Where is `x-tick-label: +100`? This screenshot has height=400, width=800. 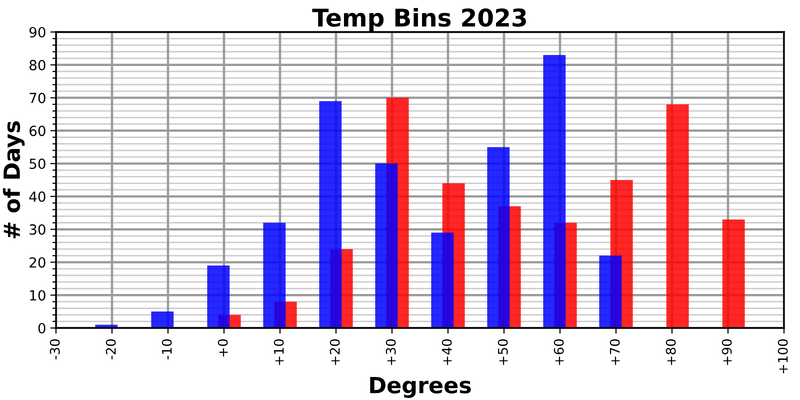
x-tick-label: +100 is located at coordinates (783, 356).